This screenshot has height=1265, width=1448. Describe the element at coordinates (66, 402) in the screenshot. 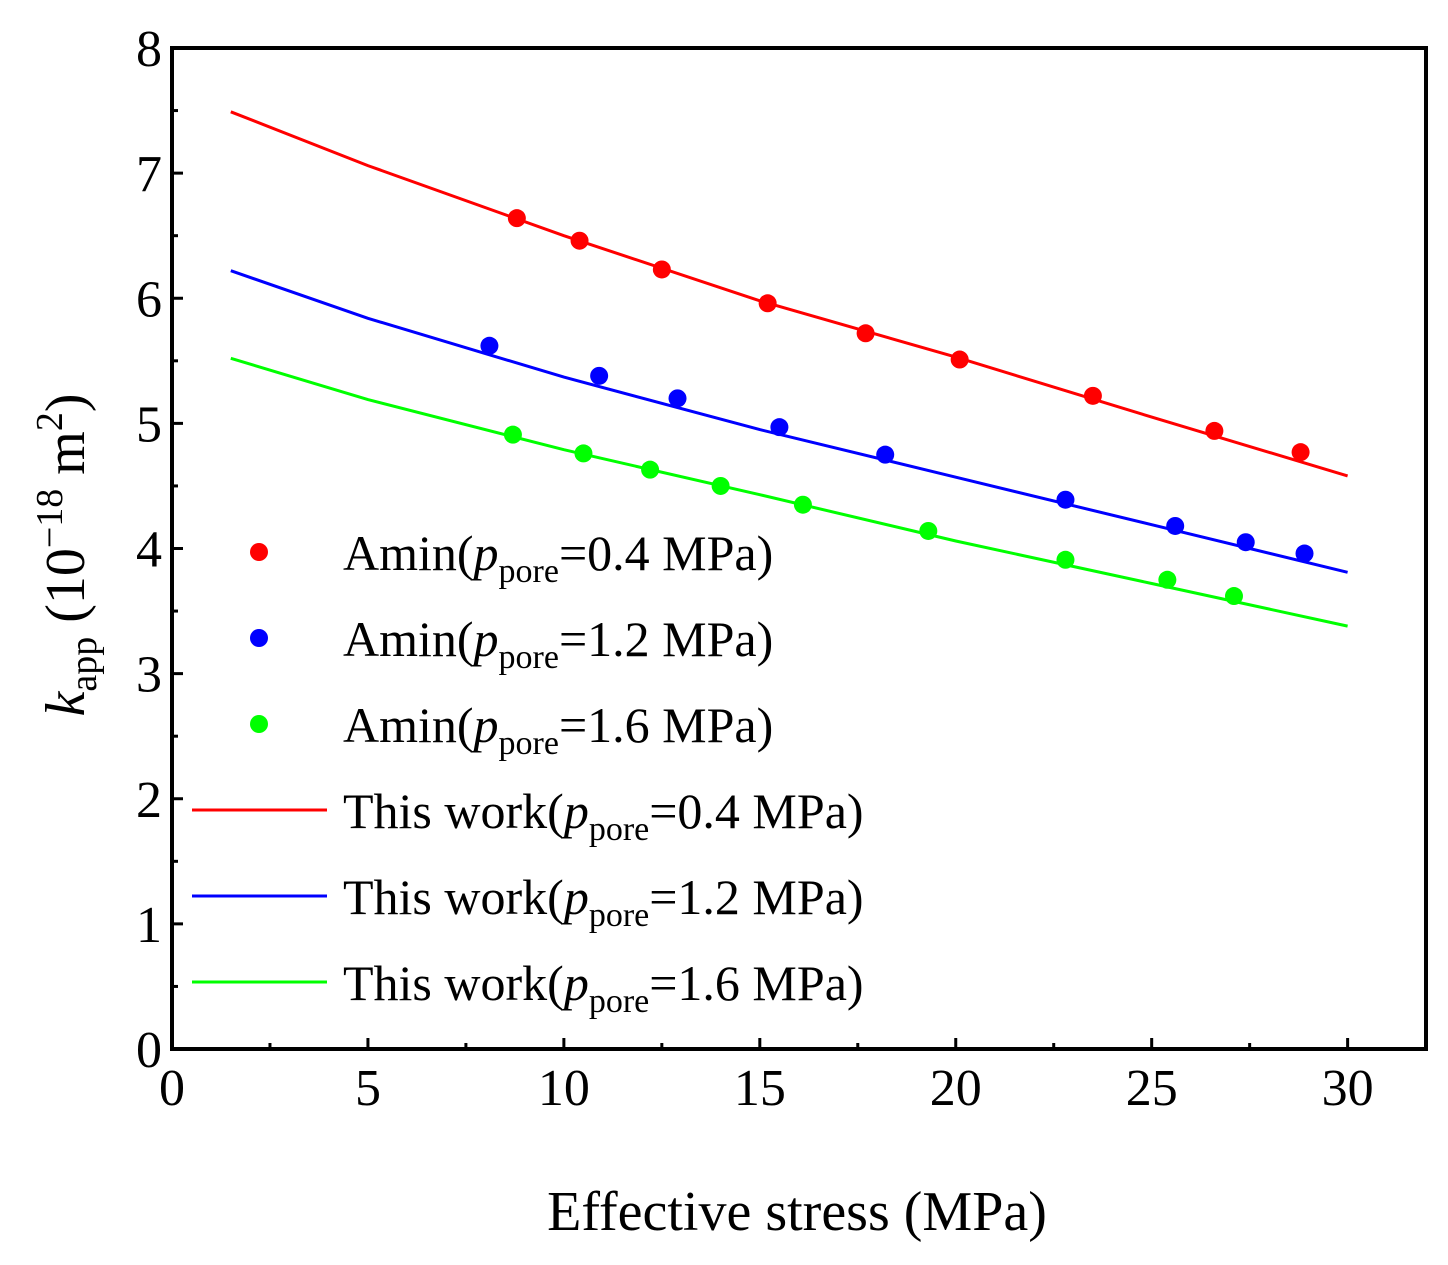

I see `y-axis-title-unit-close: )` at that location.